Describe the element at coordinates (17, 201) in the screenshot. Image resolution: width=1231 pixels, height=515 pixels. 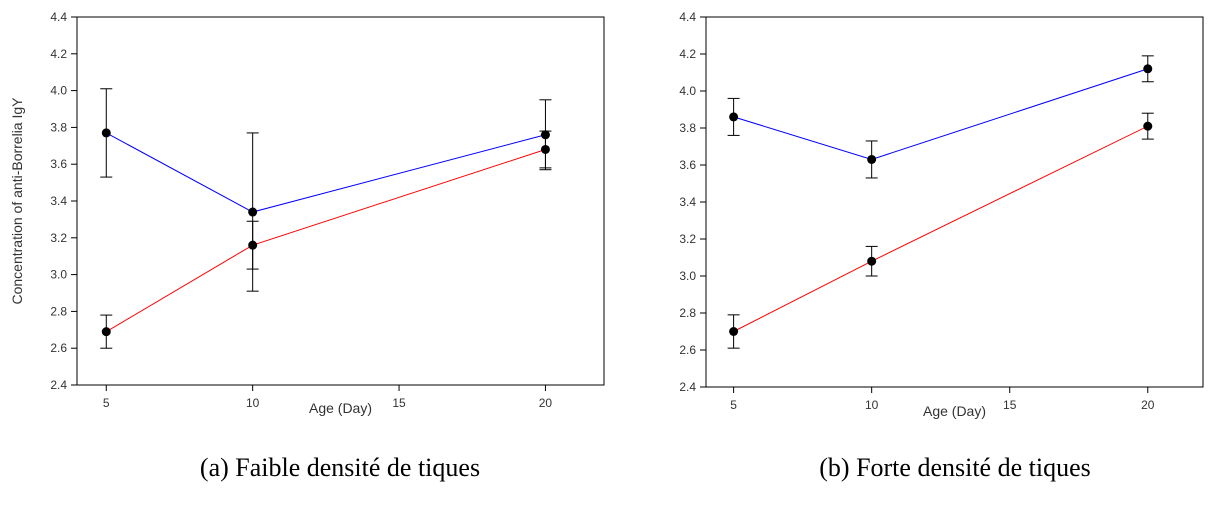
I see `y-axis-title: Concentration of anti-Borrelia IgY` at that location.